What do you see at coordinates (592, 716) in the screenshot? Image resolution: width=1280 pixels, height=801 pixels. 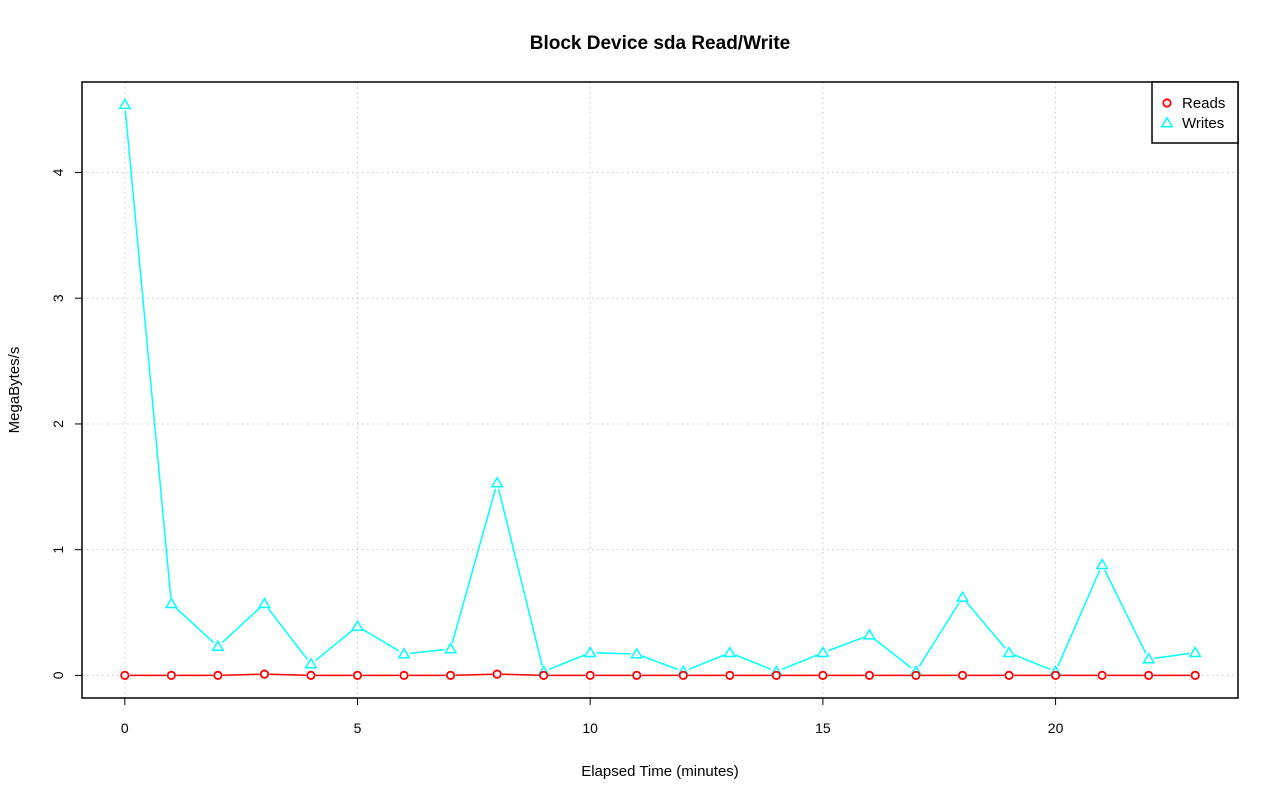 I see `x-axis: 0 5 10 15 20` at bounding box center [592, 716].